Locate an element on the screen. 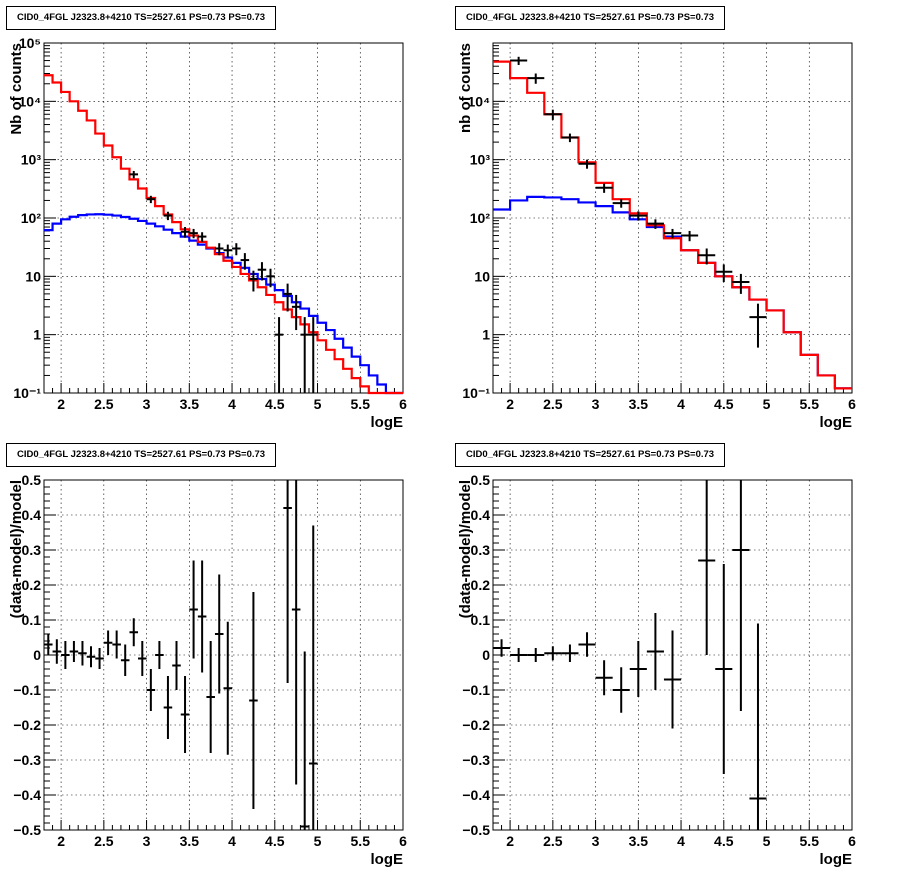 This screenshot has width=898, height=875. y-tick-label: 10⁵ is located at coordinates (30, 43).